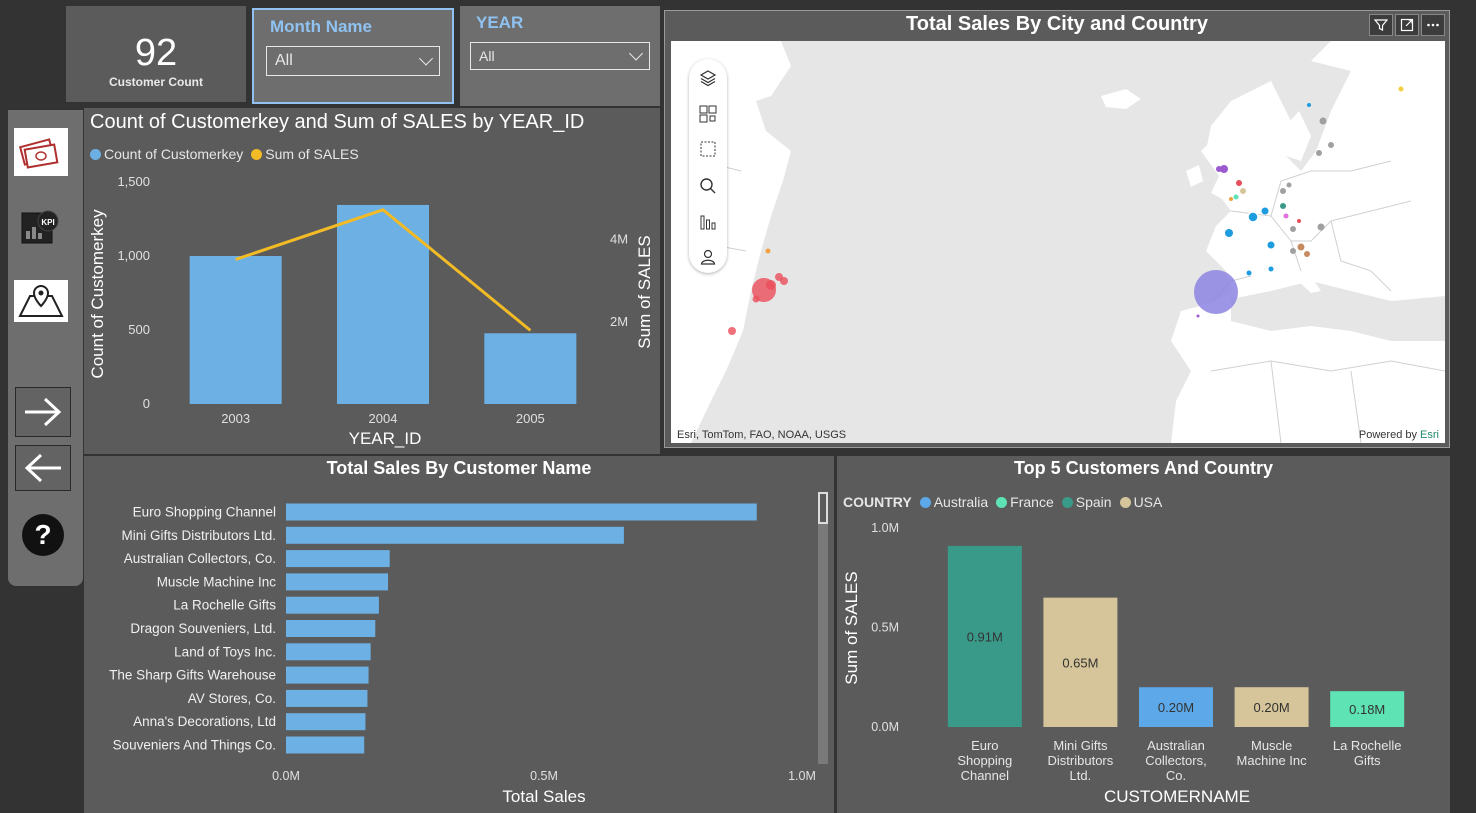 This screenshot has width=1476, height=813. What do you see at coordinates (984, 760) in the screenshot?
I see `x-tick-label: Shopping` at bounding box center [984, 760].